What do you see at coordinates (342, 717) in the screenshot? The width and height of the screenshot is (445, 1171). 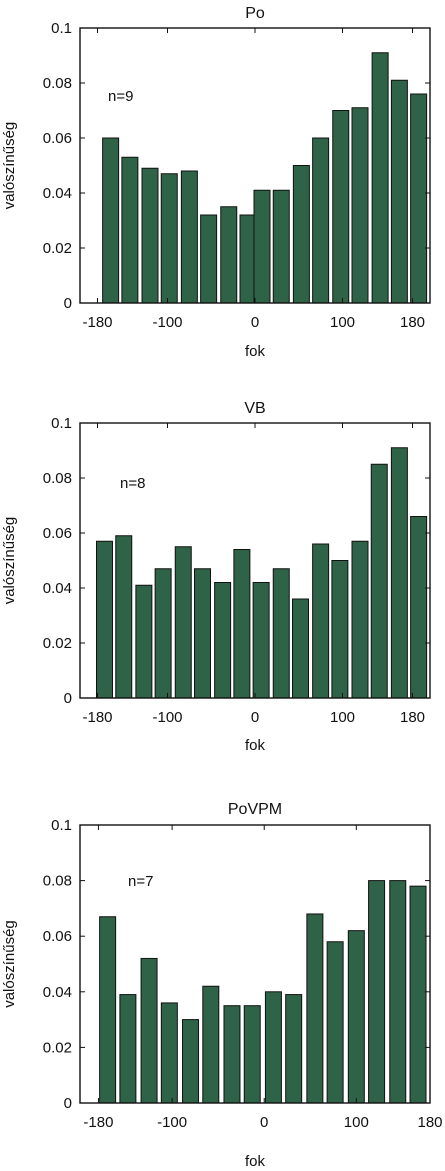 I see `chart2-xtick-label: 100` at bounding box center [342, 717].